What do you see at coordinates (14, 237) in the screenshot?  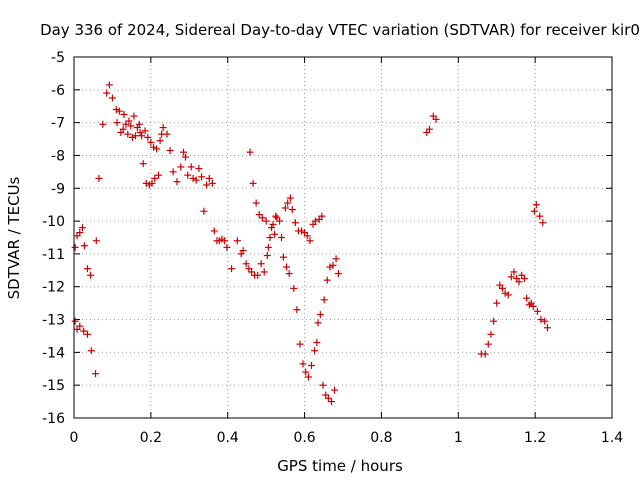 I see `y-axis-label: SDTVAR / TECUs` at bounding box center [14, 237].